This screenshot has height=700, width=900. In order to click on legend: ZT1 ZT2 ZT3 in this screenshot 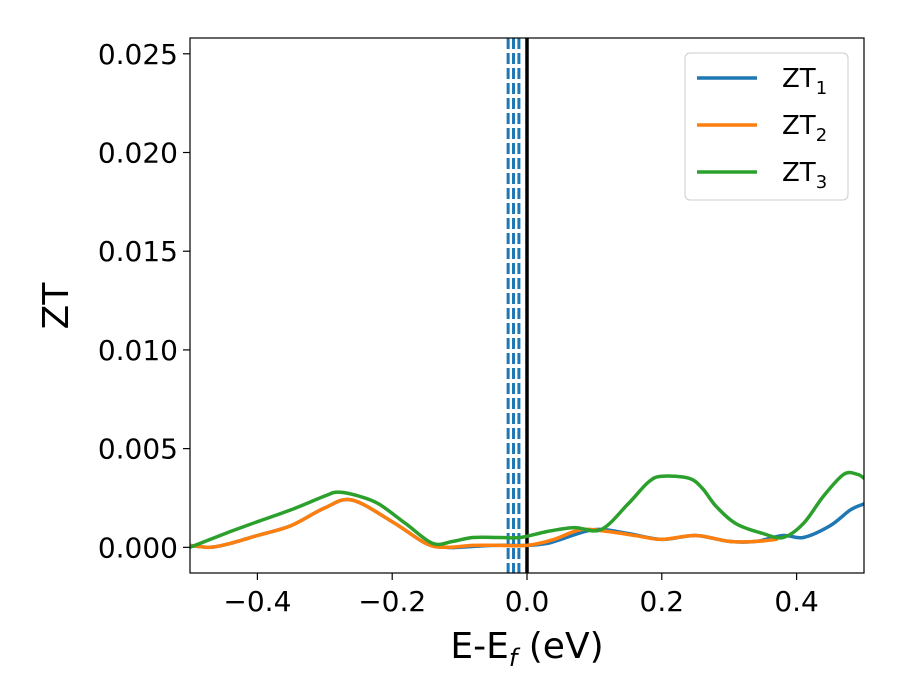, I will do `click(766, 126)`.